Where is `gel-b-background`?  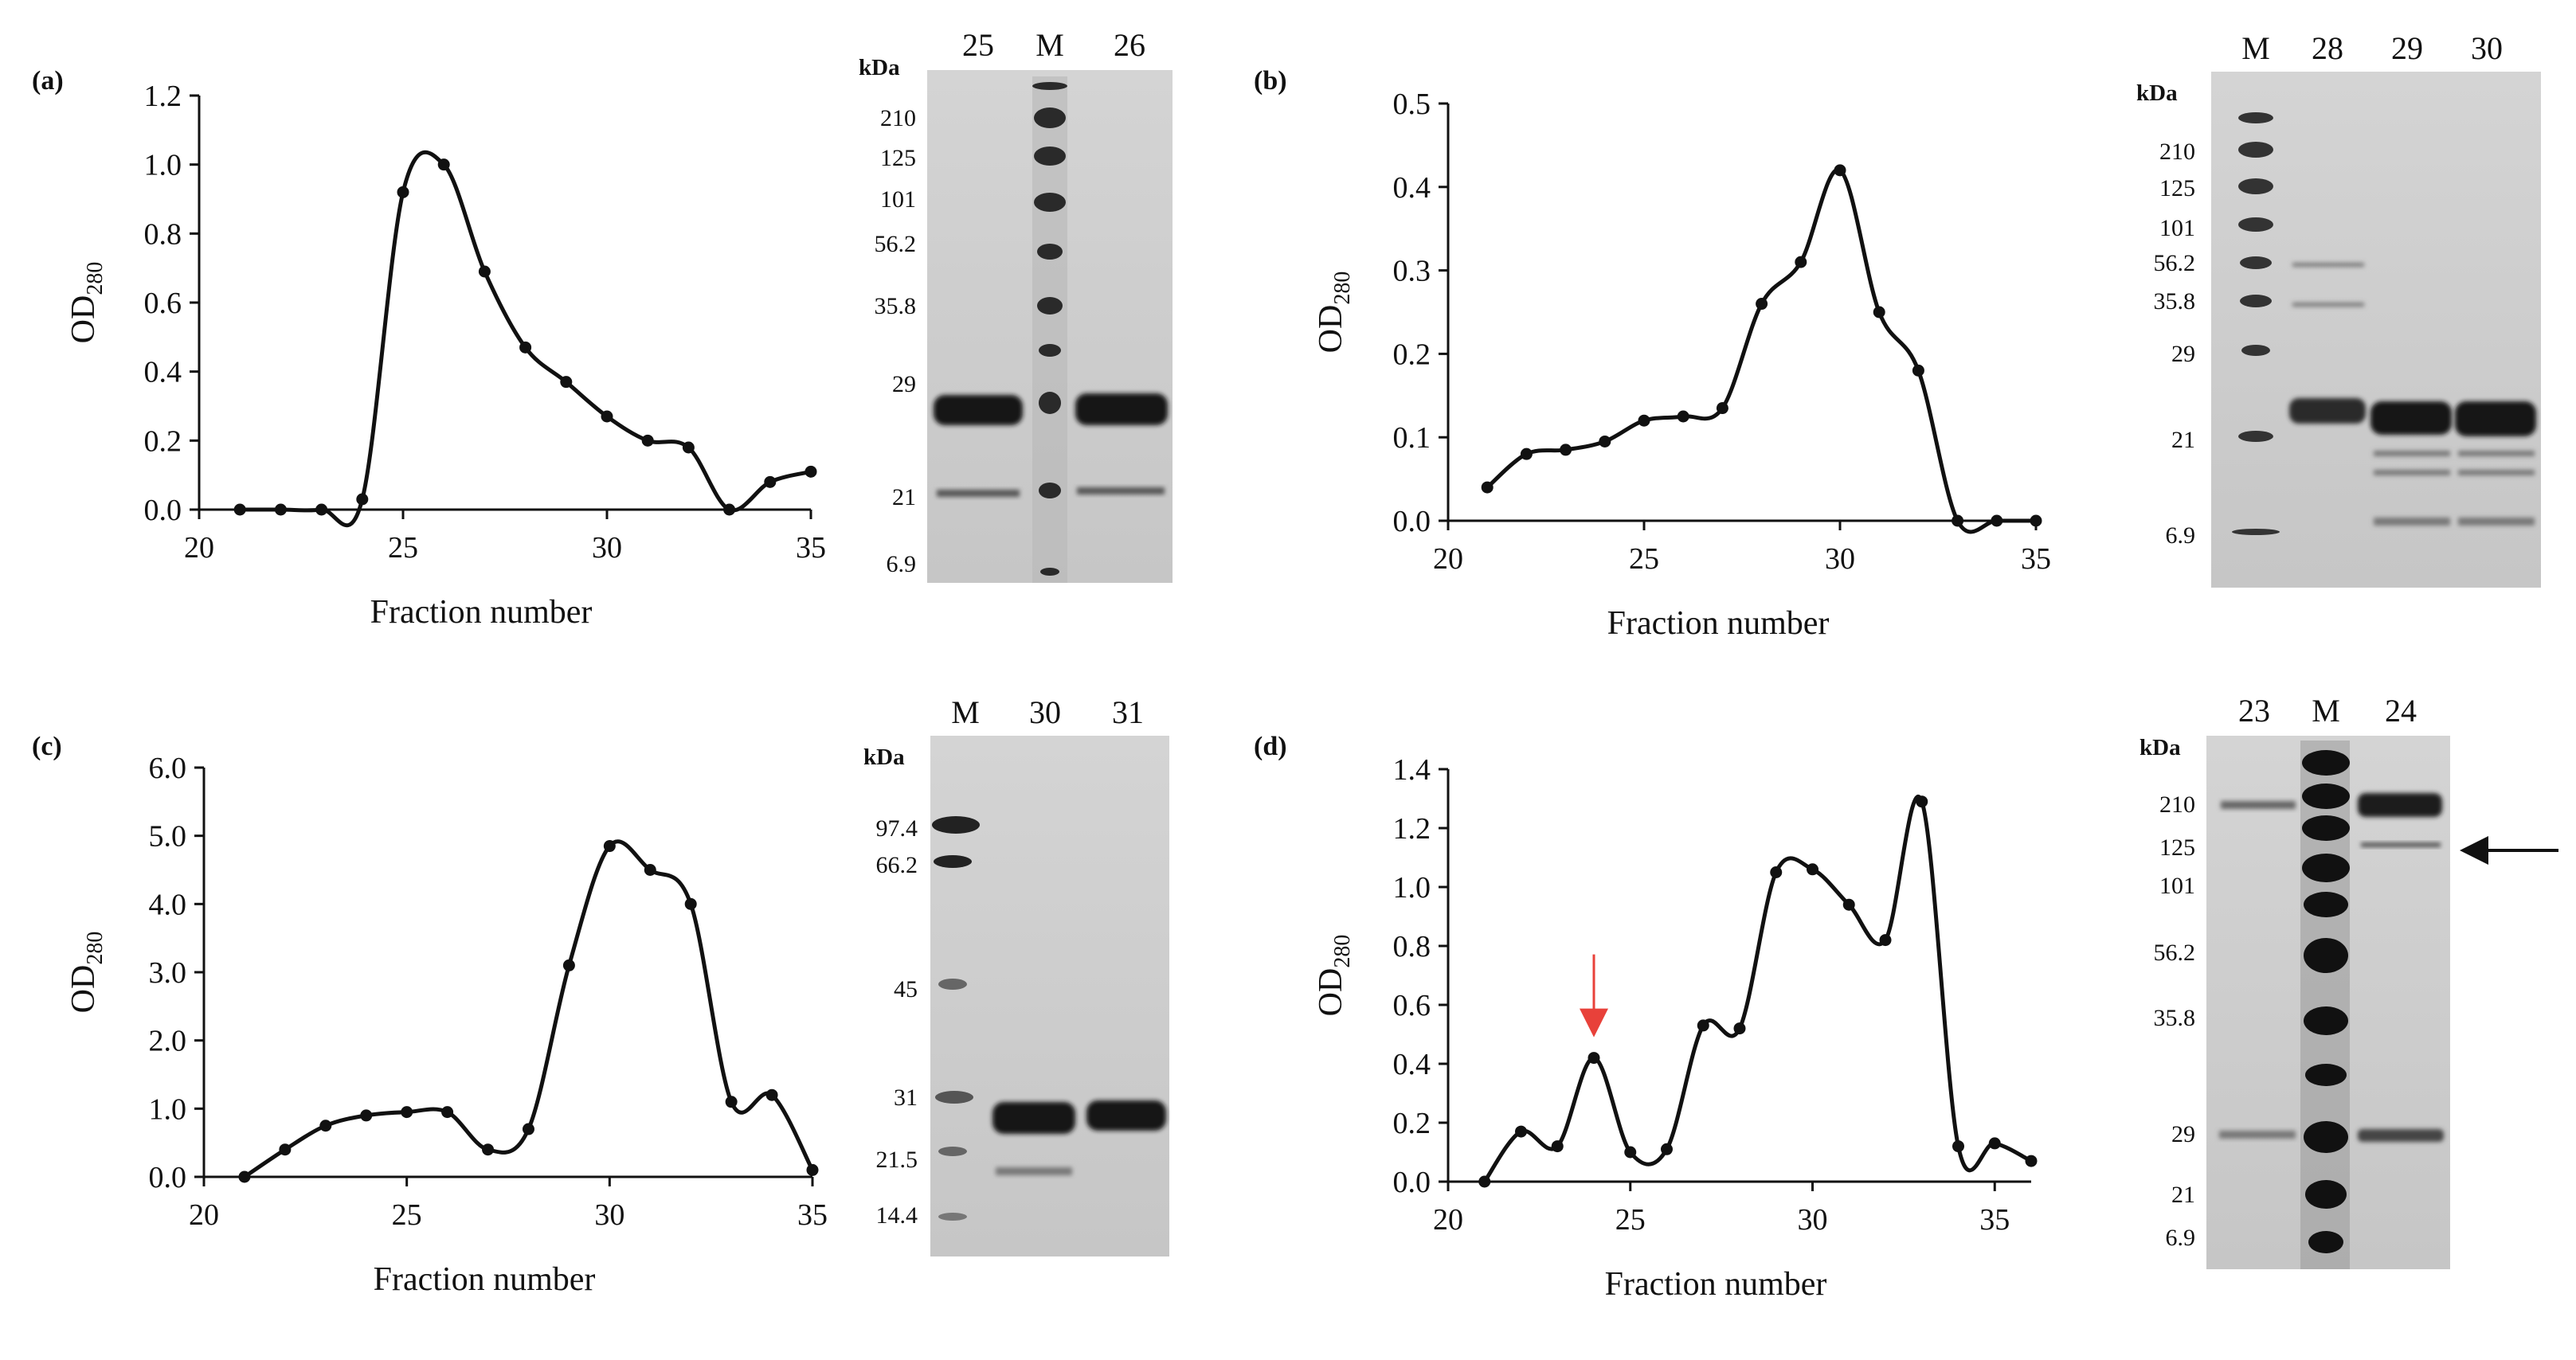 gel-b-background is located at coordinates (2376, 330).